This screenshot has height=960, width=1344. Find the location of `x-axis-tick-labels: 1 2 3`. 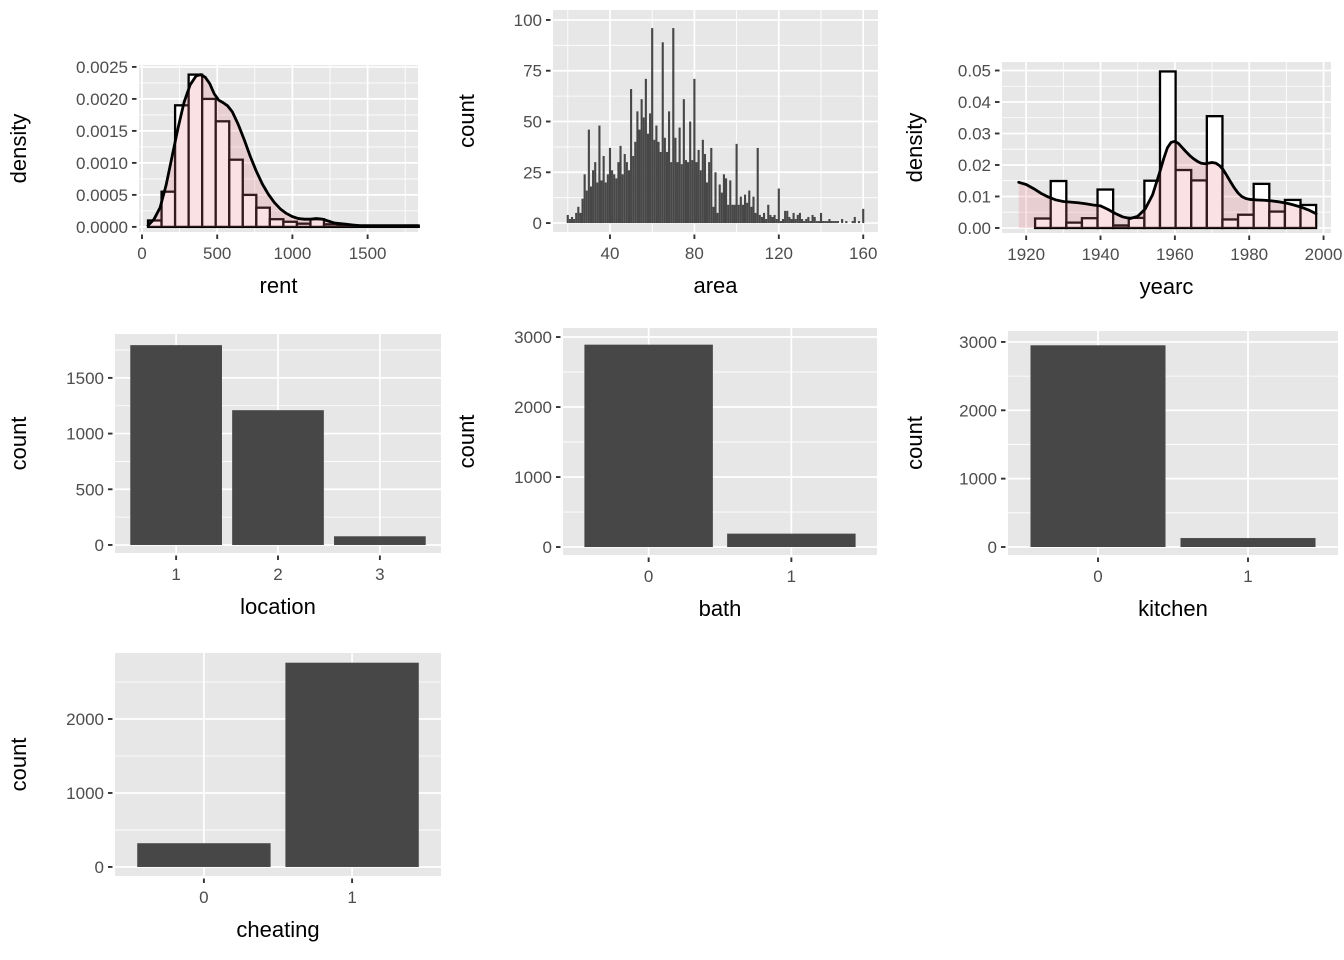

x-axis-tick-labels: 1 2 3 is located at coordinates (277, 574).